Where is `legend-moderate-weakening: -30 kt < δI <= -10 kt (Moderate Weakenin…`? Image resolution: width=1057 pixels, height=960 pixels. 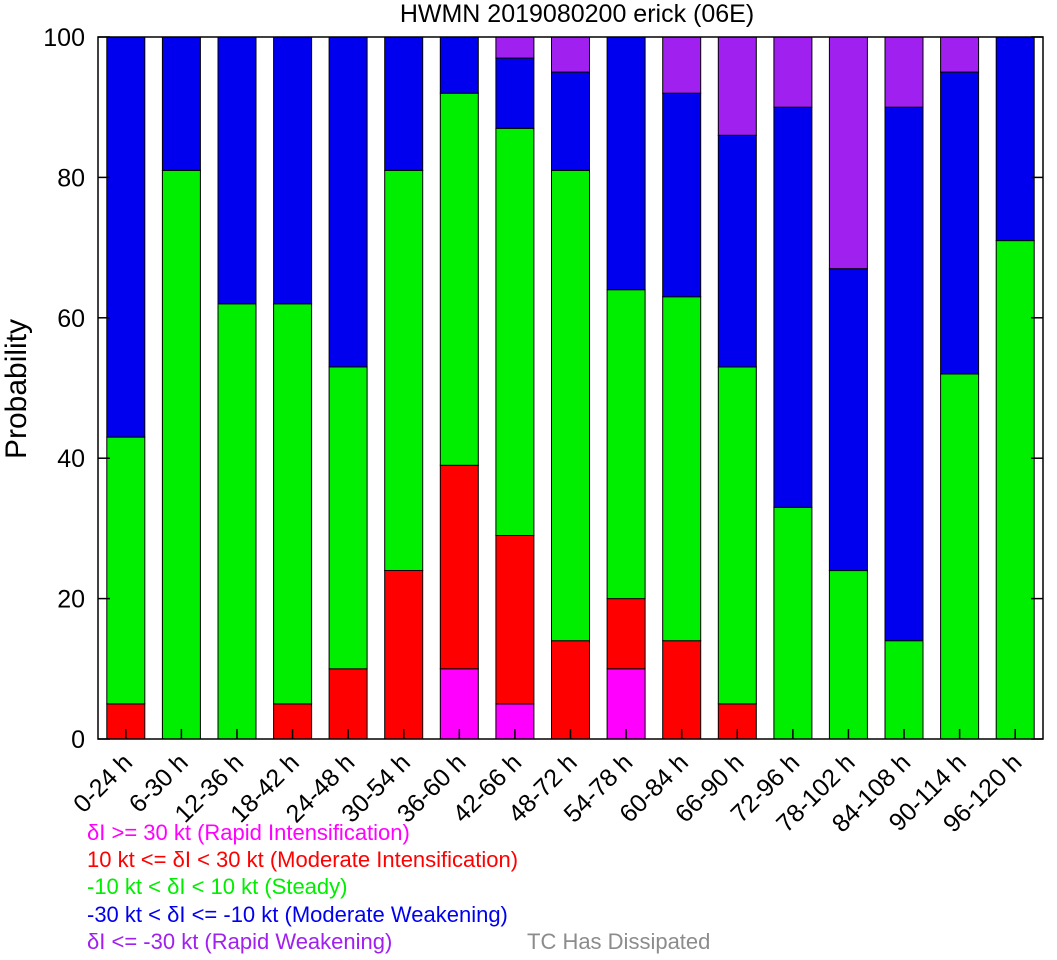
legend-moderate-weakening: -30 kt < δI <= -10 kt (Moderate Weakenin… is located at coordinates (297, 914).